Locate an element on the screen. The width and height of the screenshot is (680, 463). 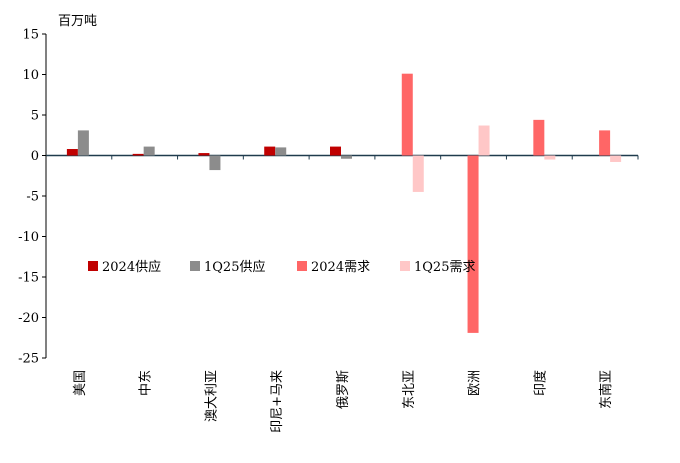
x-tick-label: 欧洲 is located at coordinates (475, 383).